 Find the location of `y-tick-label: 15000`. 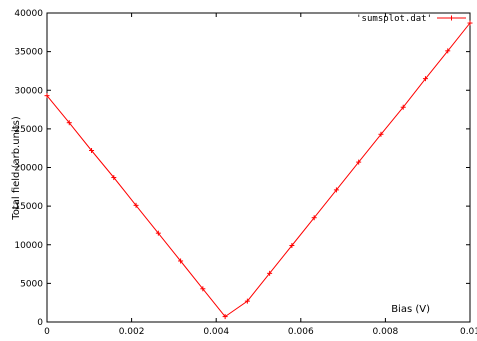

y-tick-label: 15000 is located at coordinates (28, 207).